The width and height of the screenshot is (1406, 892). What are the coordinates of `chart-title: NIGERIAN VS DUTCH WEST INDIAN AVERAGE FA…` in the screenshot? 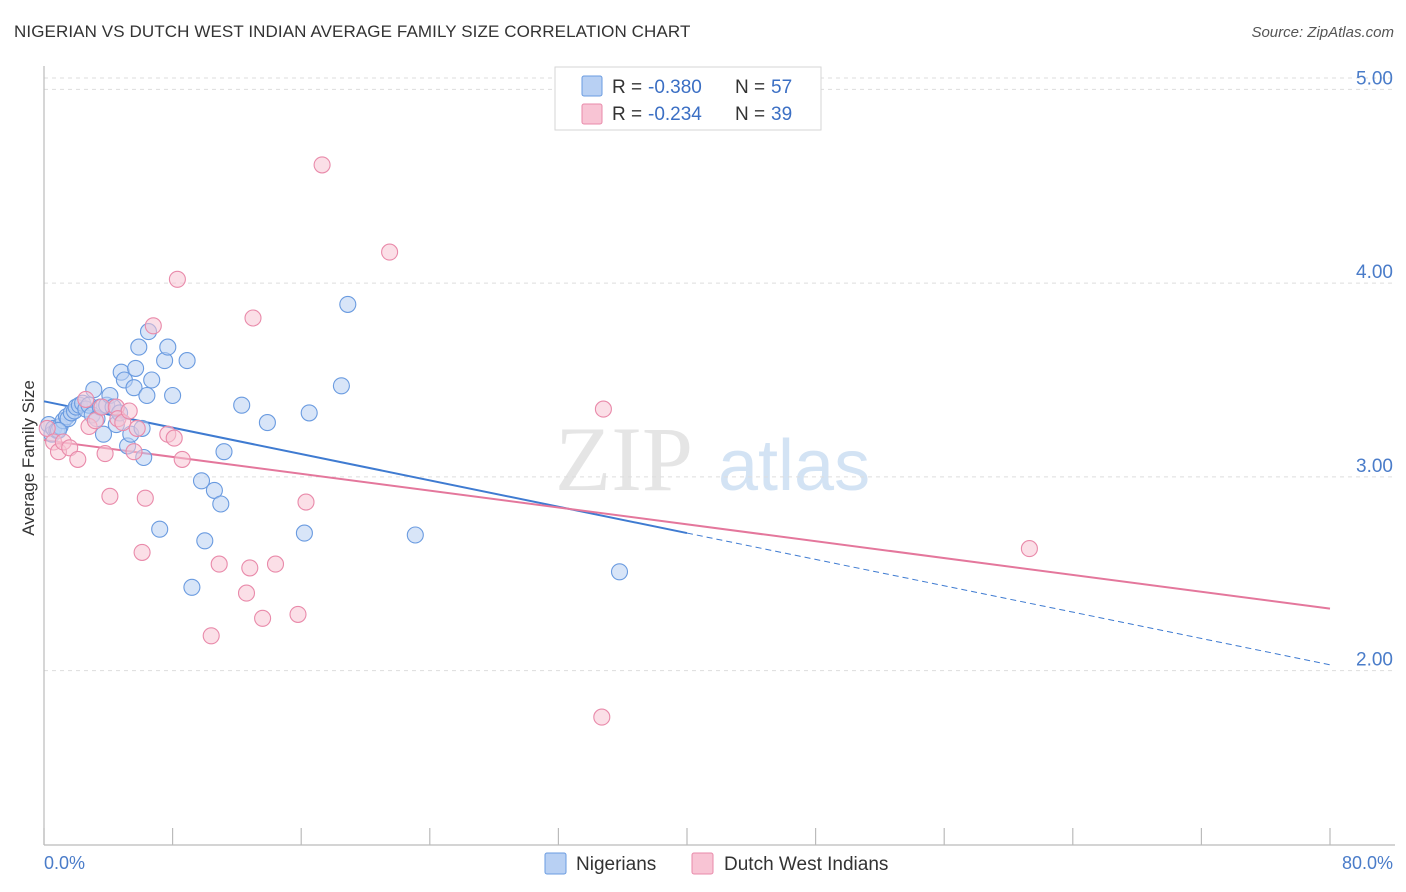 It's located at (352, 31).